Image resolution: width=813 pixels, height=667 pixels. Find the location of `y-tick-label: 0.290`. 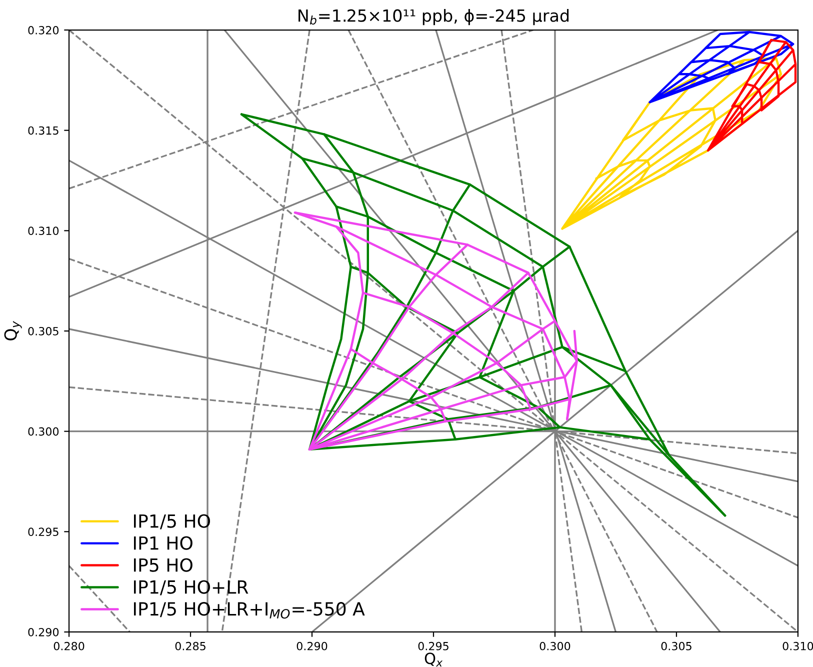

y-tick-label: 0.290 is located at coordinates (43, 632).